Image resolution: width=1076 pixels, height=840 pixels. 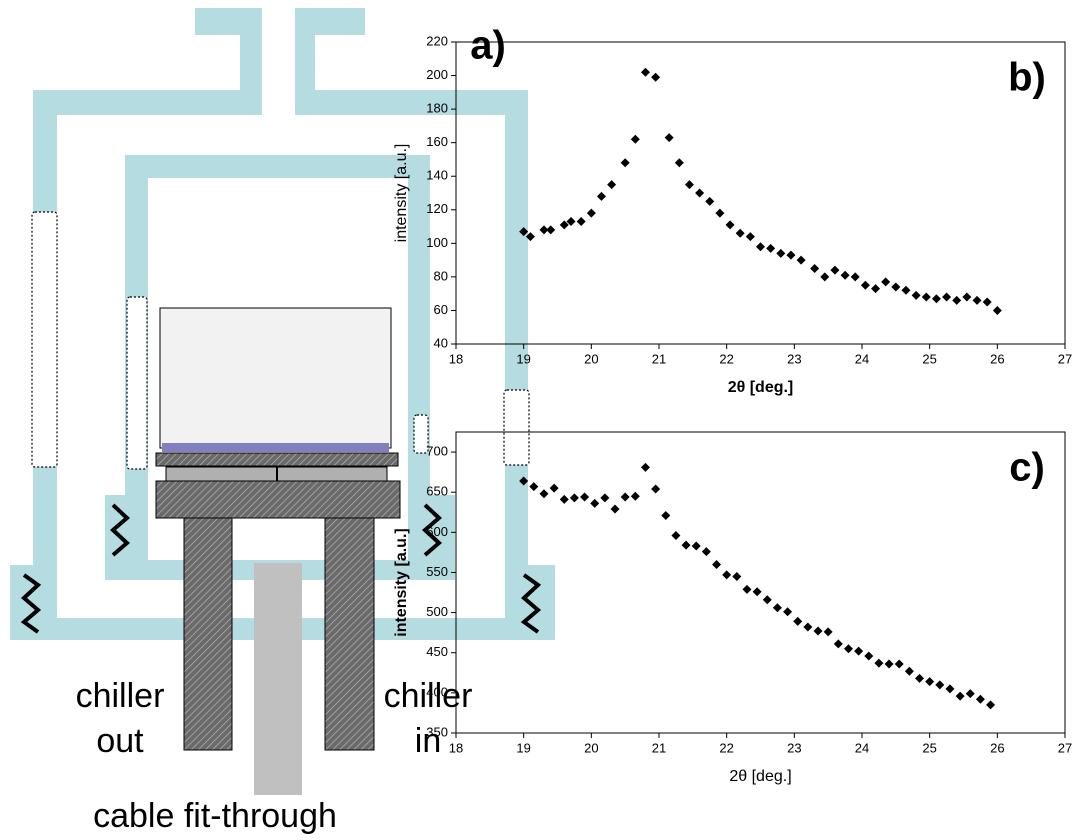 What do you see at coordinates (437, 74) in the screenshot?
I see `y-tick-label: 200` at bounding box center [437, 74].